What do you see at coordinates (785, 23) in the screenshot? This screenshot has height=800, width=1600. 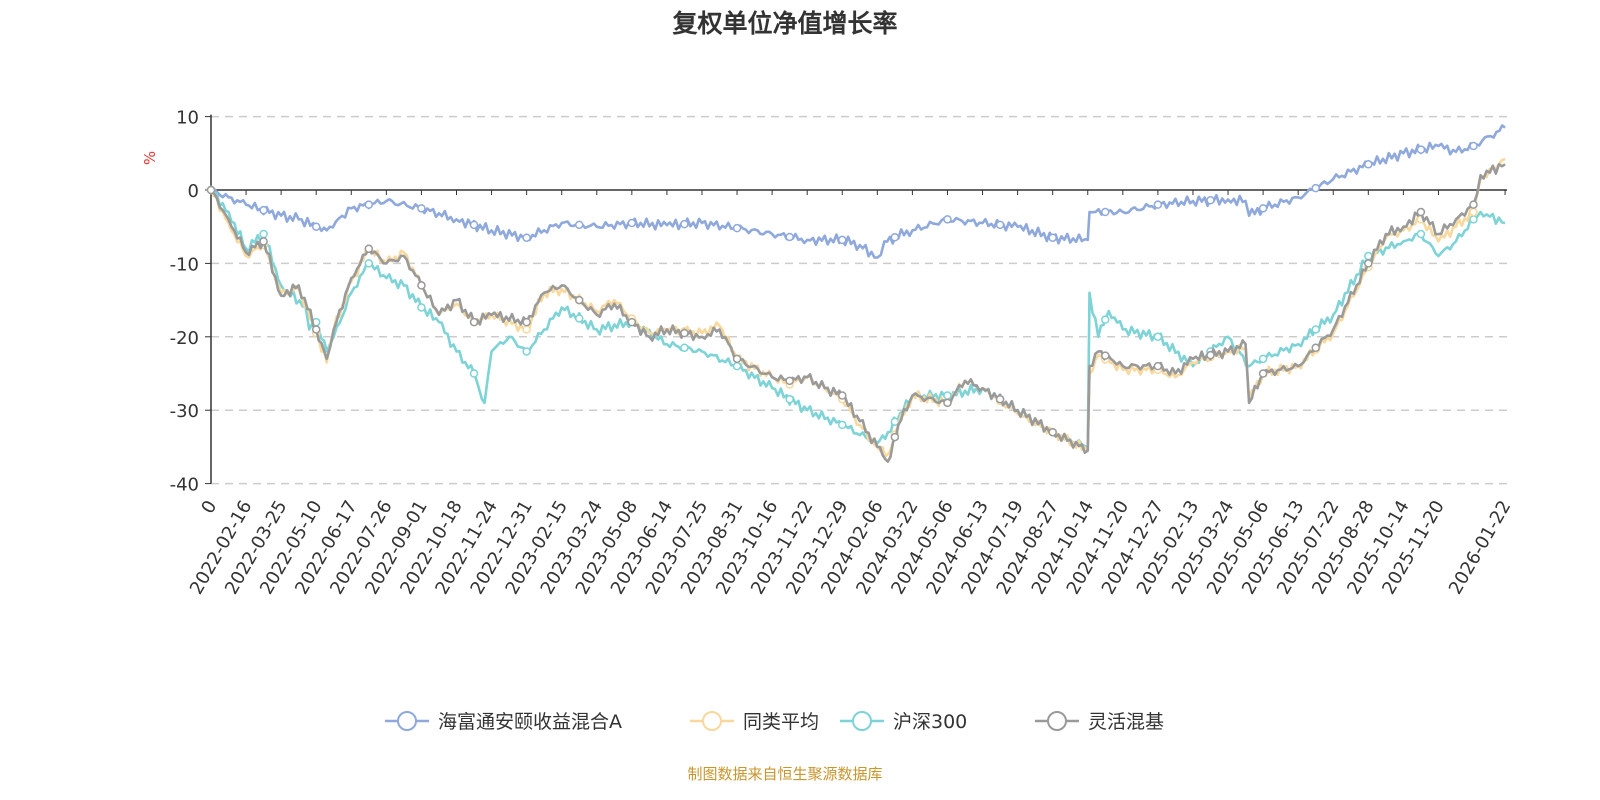 I see `chart-title: 复权单位净值增长率` at bounding box center [785, 23].